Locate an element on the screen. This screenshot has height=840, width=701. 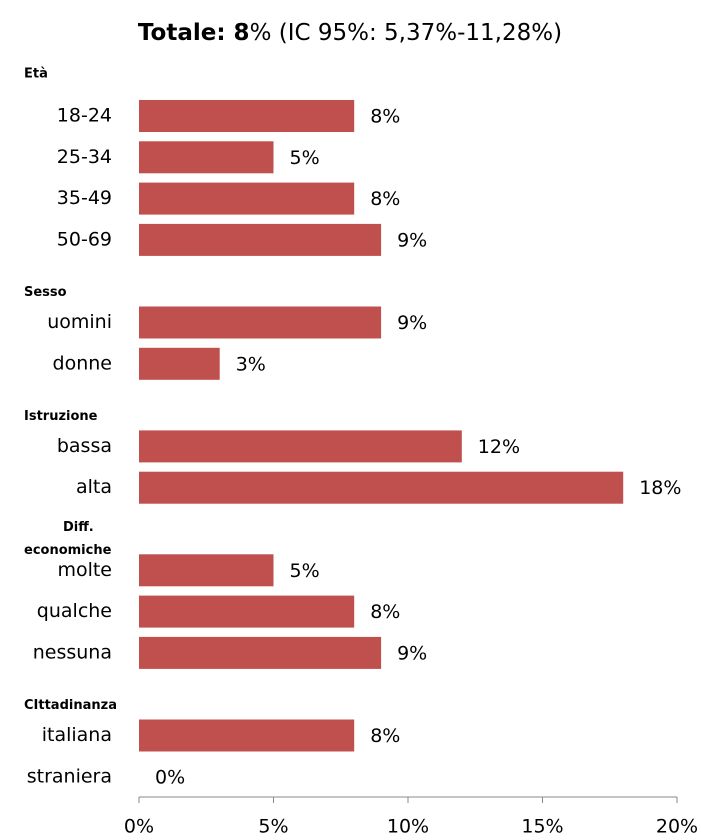
x-tick-label: 20% is located at coordinates (677, 827).